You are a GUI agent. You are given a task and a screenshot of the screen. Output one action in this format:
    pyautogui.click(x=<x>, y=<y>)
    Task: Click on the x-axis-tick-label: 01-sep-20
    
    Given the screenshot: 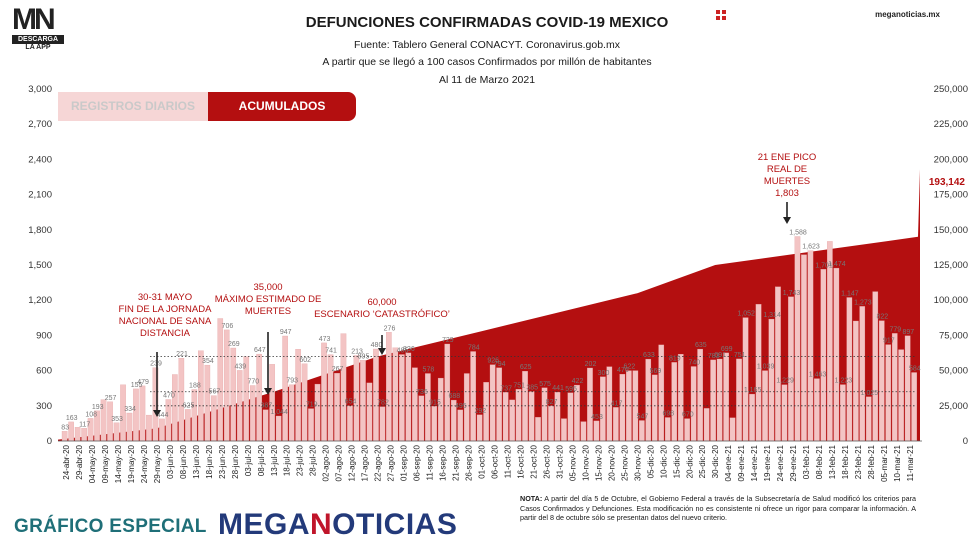 What is the action you would take?
    pyautogui.click(x=404, y=462)
    